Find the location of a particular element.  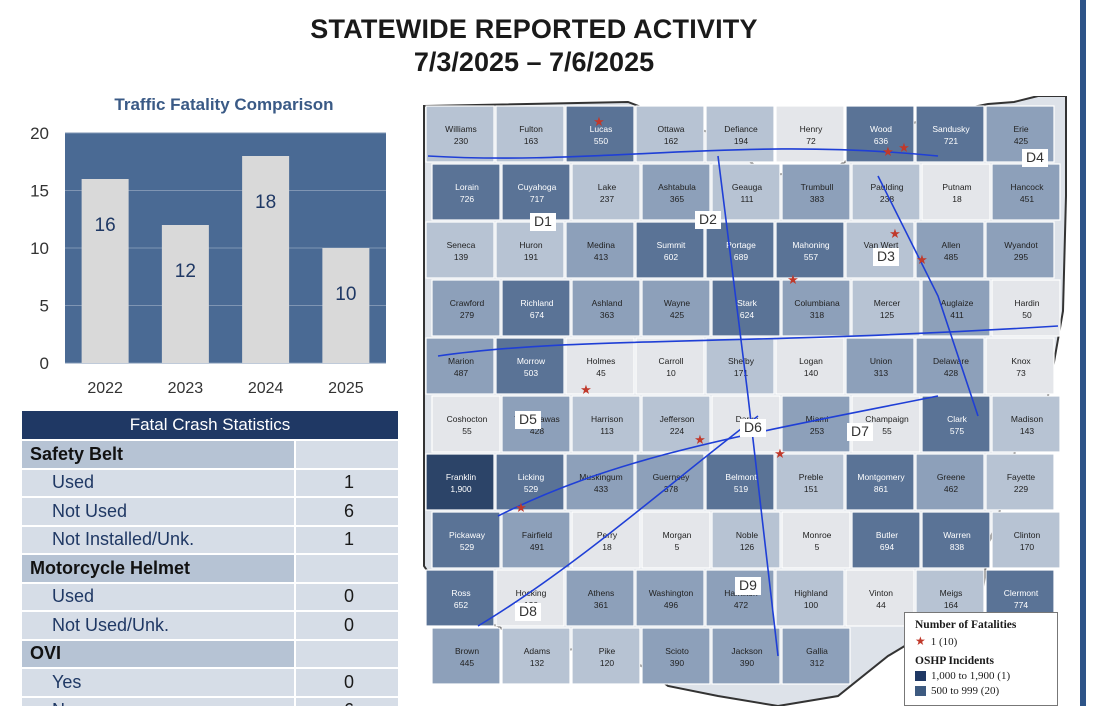

county-value: 550 is located at coordinates (601, 141).